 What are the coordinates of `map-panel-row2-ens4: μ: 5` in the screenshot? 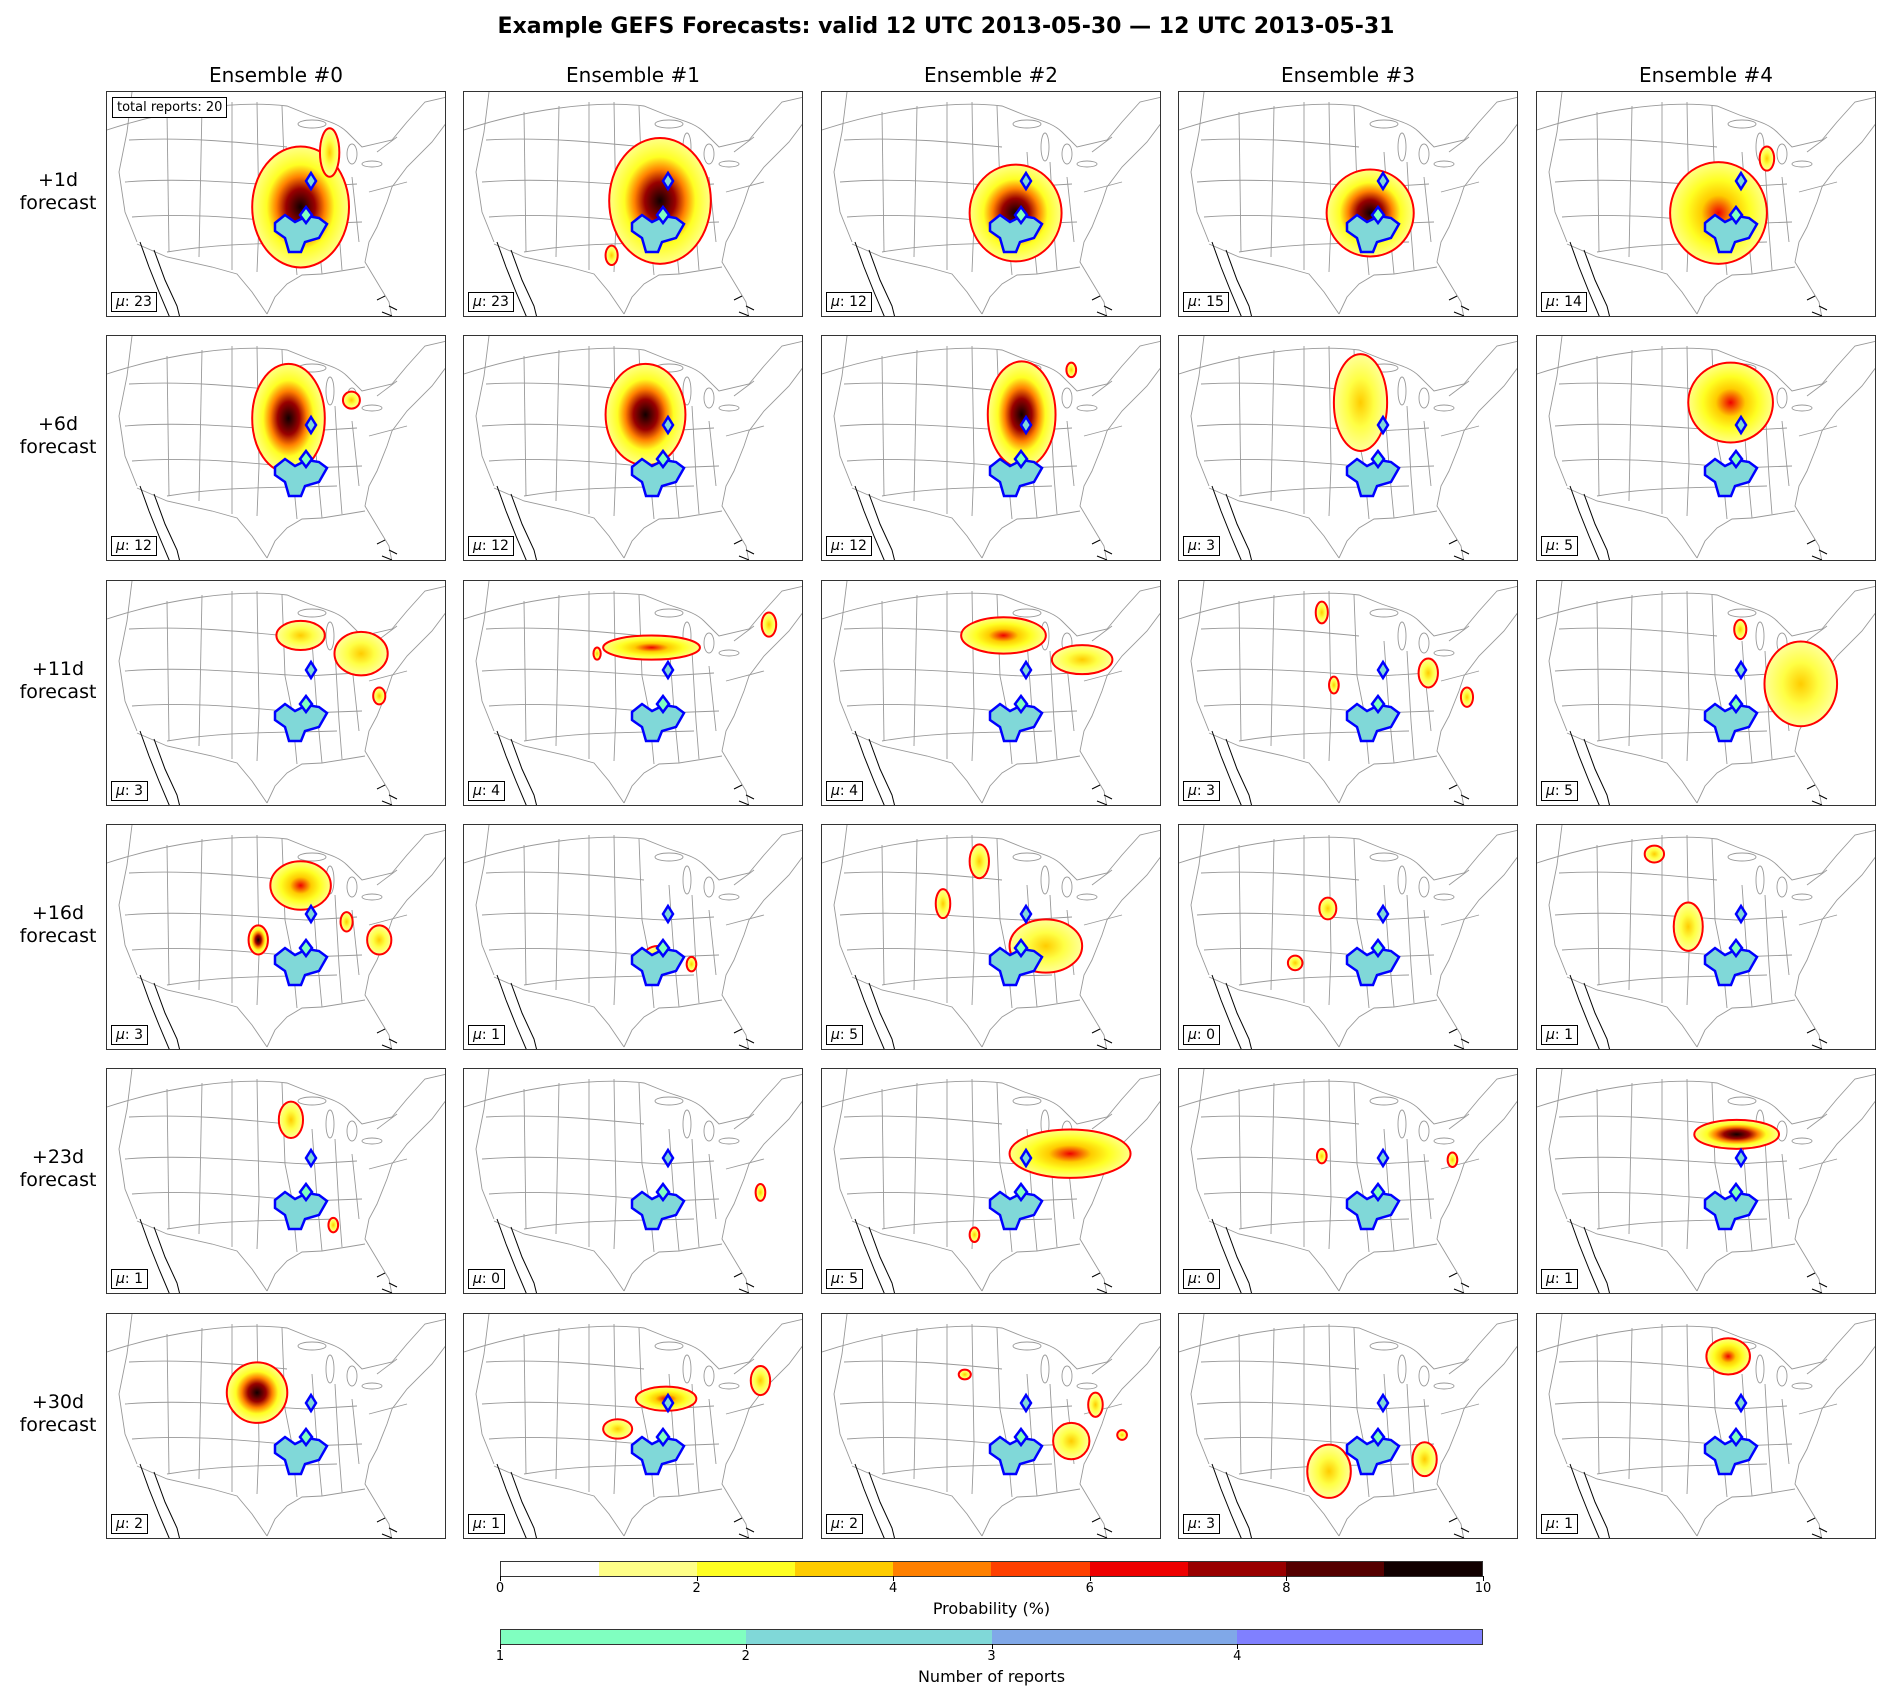 It's located at (1706, 693).